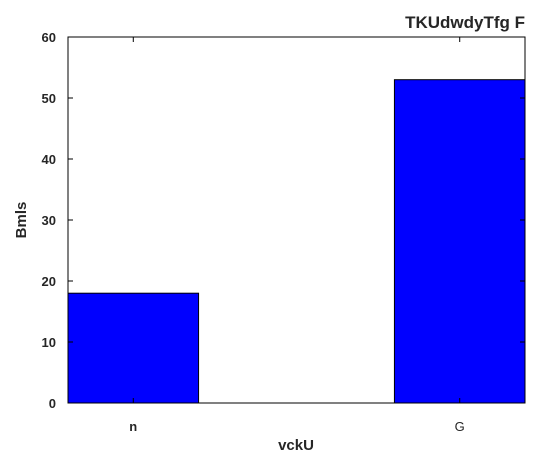  Describe the element at coordinates (49, 342) in the screenshot. I see `y-tick-label: 10` at that location.